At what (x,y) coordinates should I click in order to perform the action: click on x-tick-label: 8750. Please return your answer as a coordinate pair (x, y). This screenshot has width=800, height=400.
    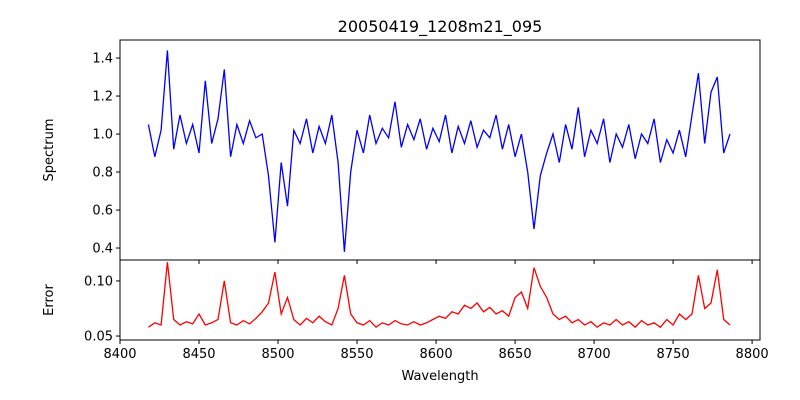
    Looking at the image, I should click on (673, 354).